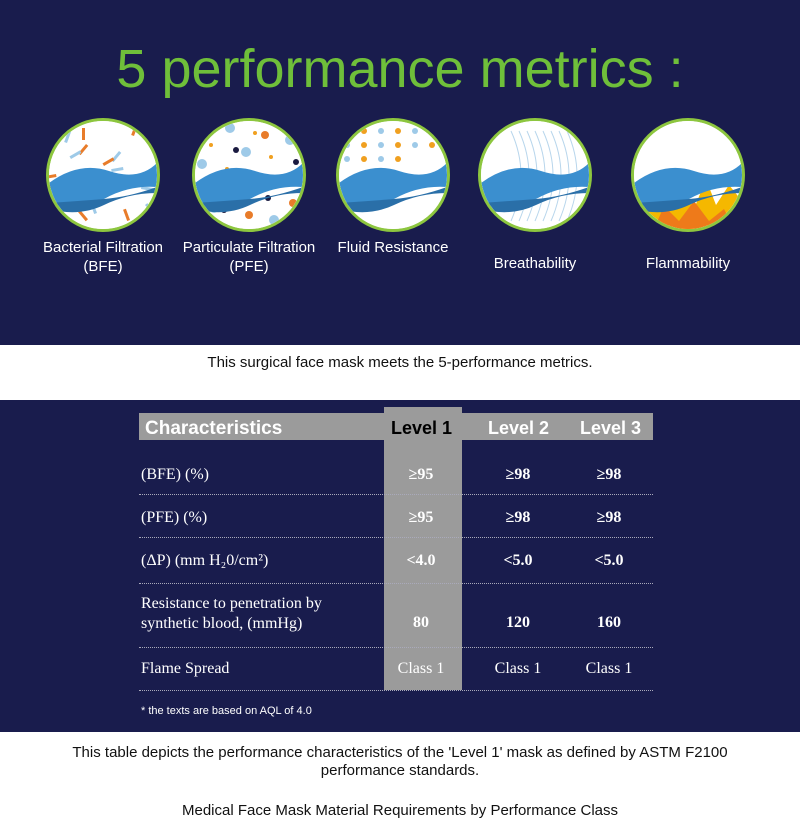 The width and height of the screenshot is (800, 829). I want to click on metric-4: Breathability, so click(535, 195).